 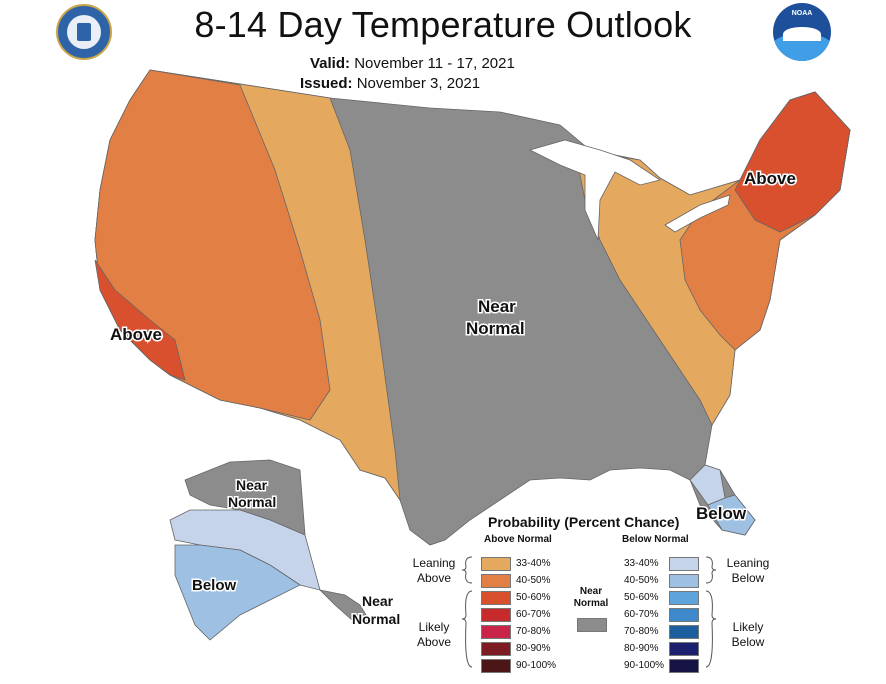 I want to click on above-bin-label-4: 60-70%, so click(x=533, y=614).